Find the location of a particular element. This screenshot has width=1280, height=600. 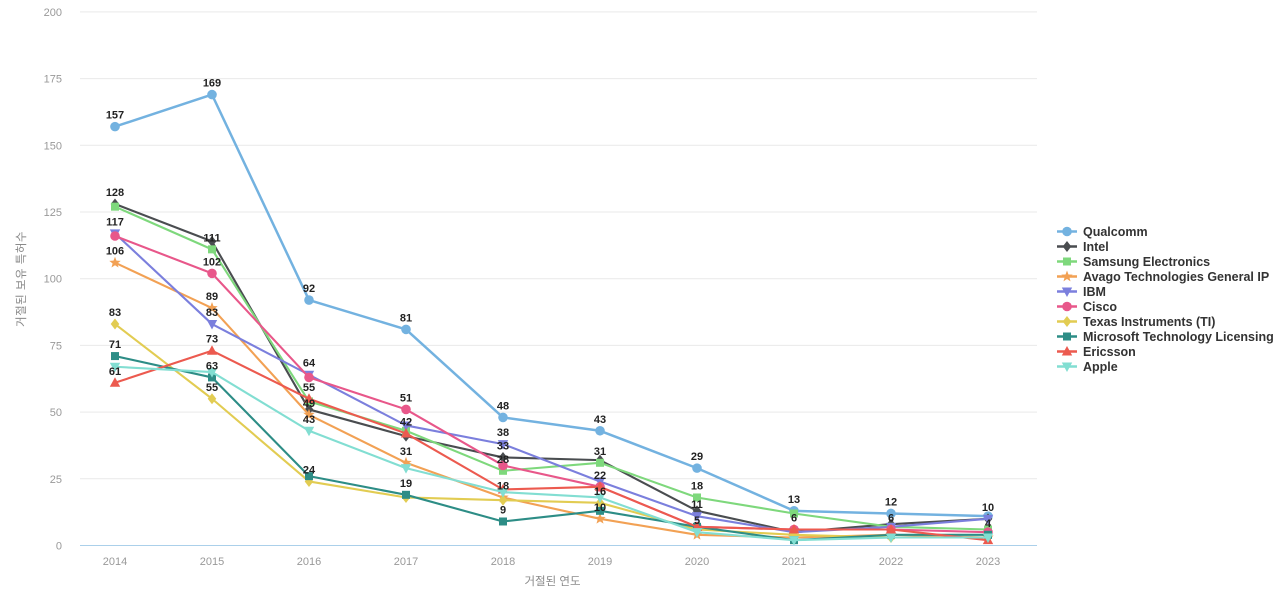

x-tick-label: 2018 is located at coordinates (503, 562).